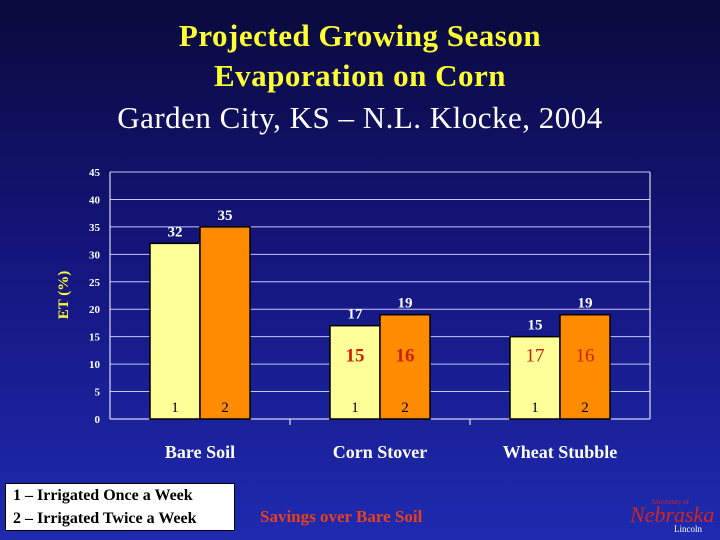 The height and width of the screenshot is (540, 720). Describe the element at coordinates (64, 295) in the screenshot. I see `y-axis-label: ET (%)` at that location.